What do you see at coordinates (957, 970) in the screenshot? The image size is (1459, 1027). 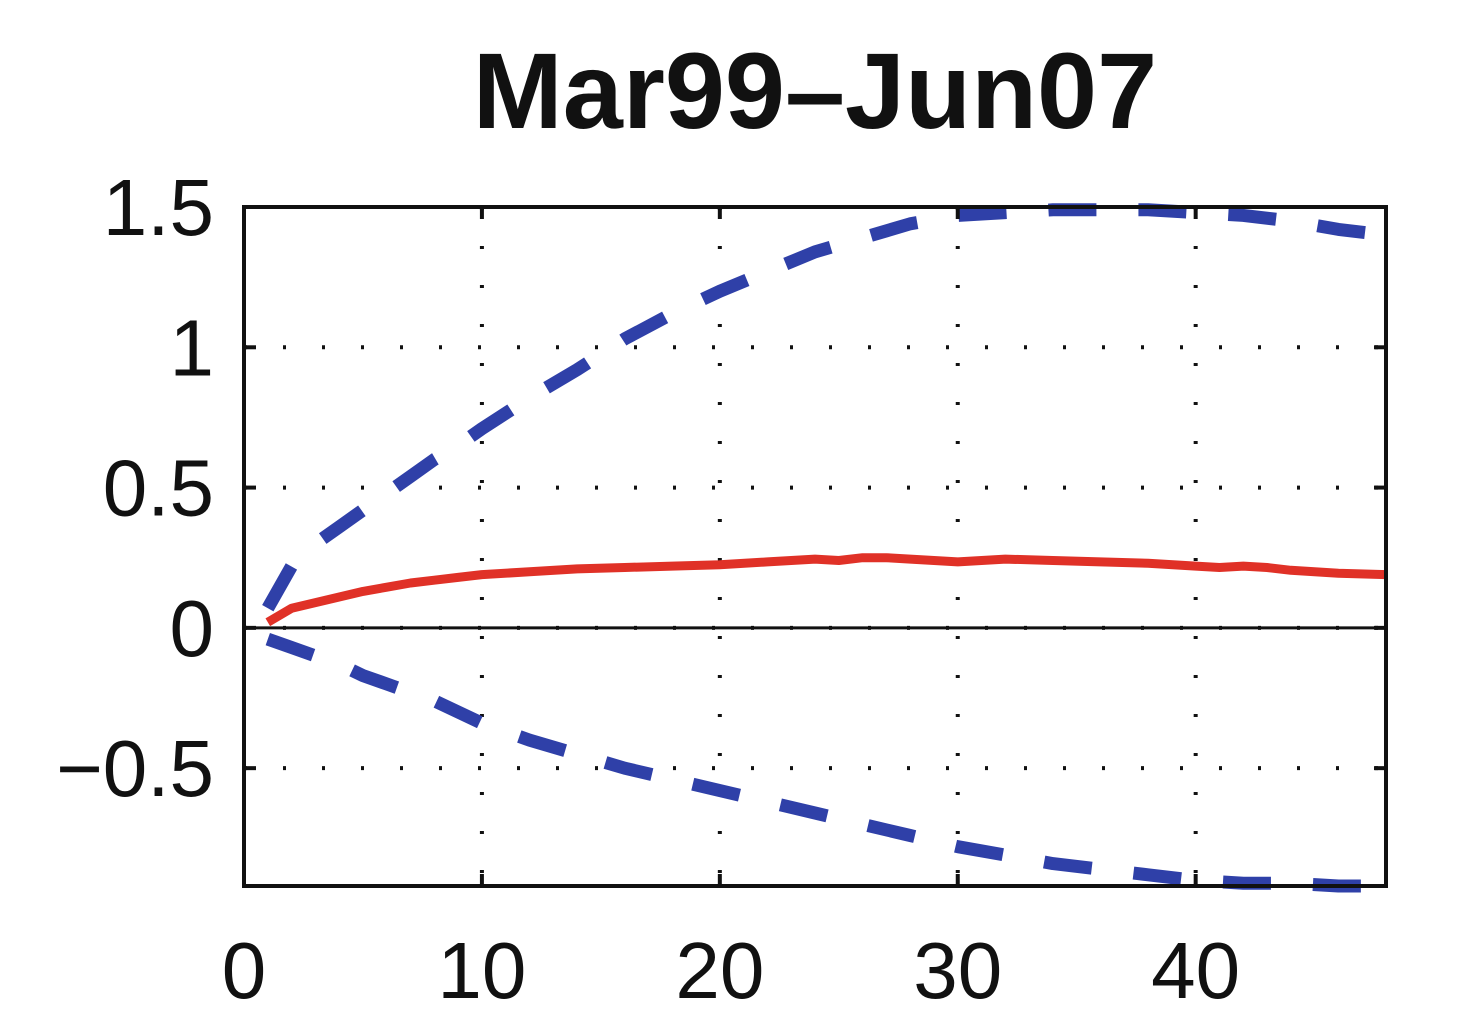 I see `x-tick-label: 30` at bounding box center [957, 970].